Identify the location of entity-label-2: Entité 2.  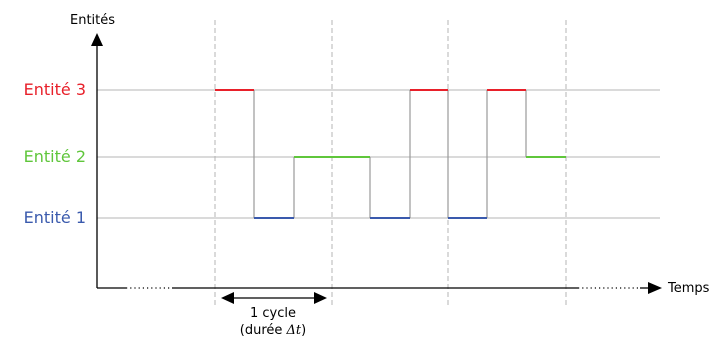
(55, 156).